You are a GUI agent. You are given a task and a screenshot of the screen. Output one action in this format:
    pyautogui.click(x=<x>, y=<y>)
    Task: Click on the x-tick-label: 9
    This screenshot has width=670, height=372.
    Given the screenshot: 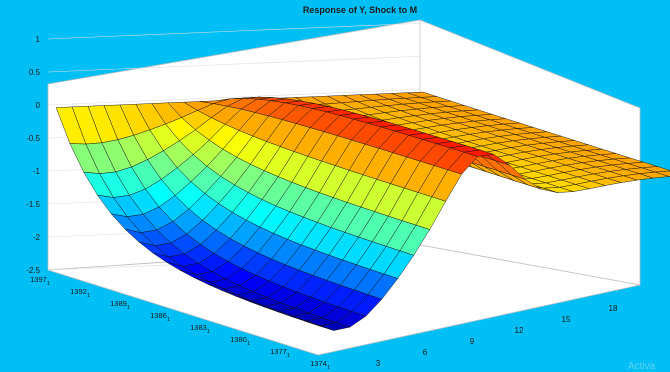 What is the action you would take?
    pyautogui.click(x=472, y=341)
    